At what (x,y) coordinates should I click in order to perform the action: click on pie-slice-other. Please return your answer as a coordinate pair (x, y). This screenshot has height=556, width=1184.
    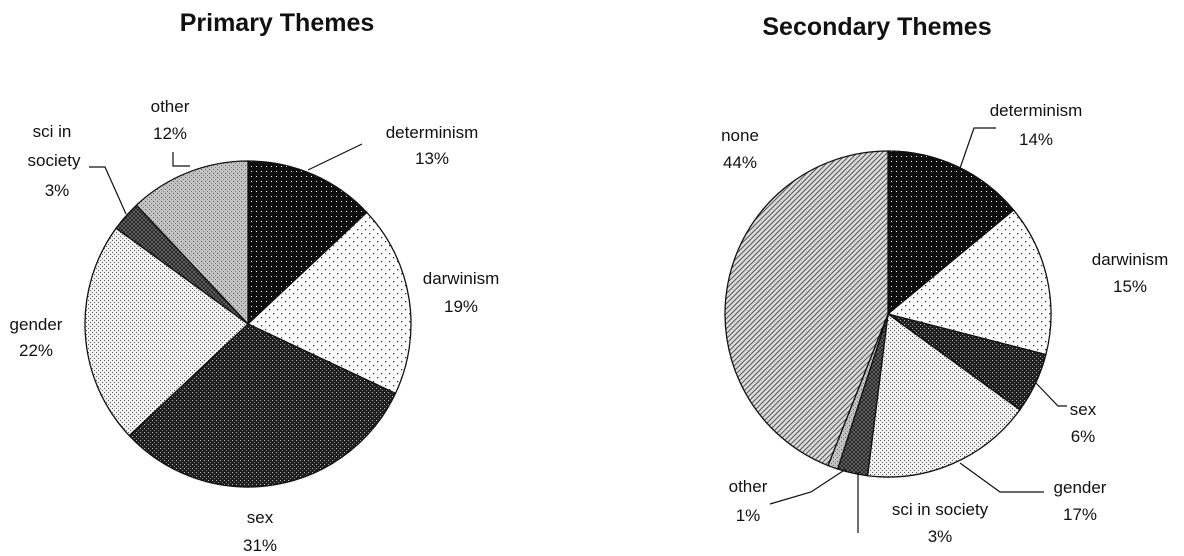
    Looking at the image, I should click on (192, 243).